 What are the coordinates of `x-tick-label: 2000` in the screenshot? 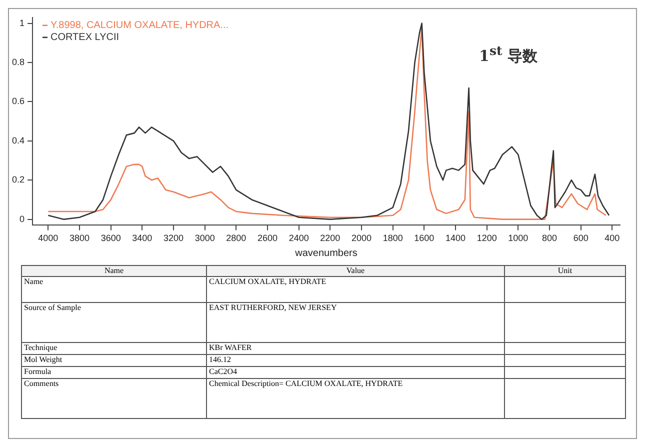 It's located at (361, 238).